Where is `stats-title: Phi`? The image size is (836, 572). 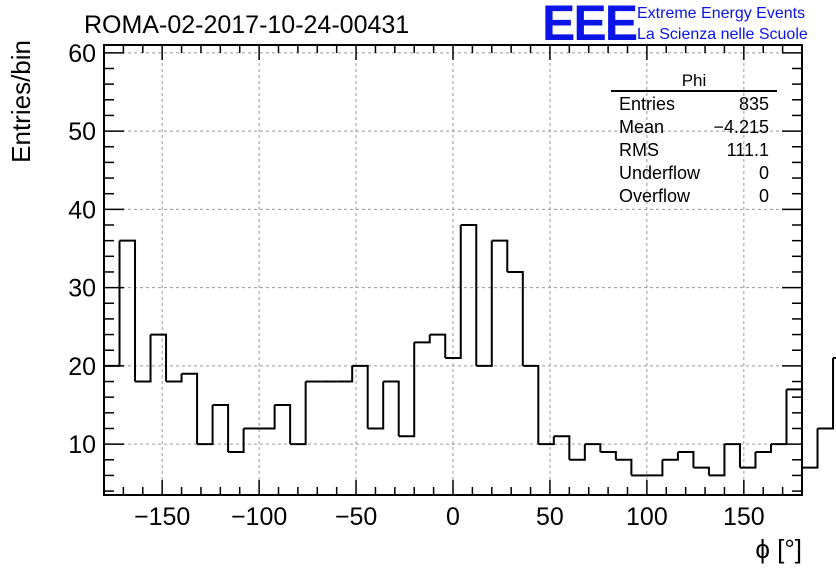 stats-title: Phi is located at coordinates (694, 80).